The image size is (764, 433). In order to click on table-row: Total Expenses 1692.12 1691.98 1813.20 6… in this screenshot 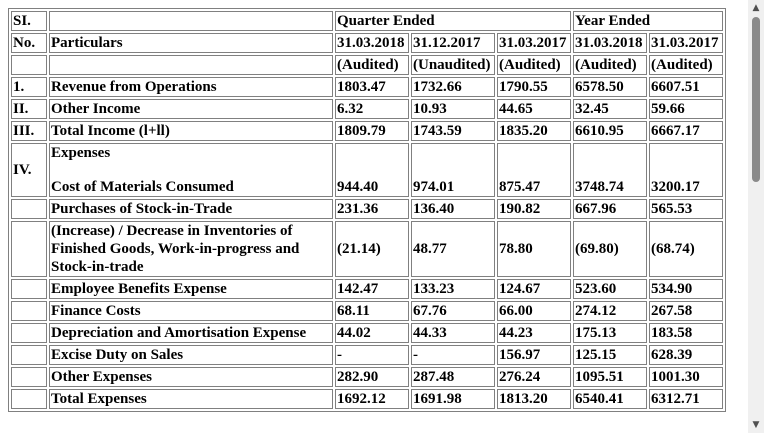, I will do `click(367, 399)`.